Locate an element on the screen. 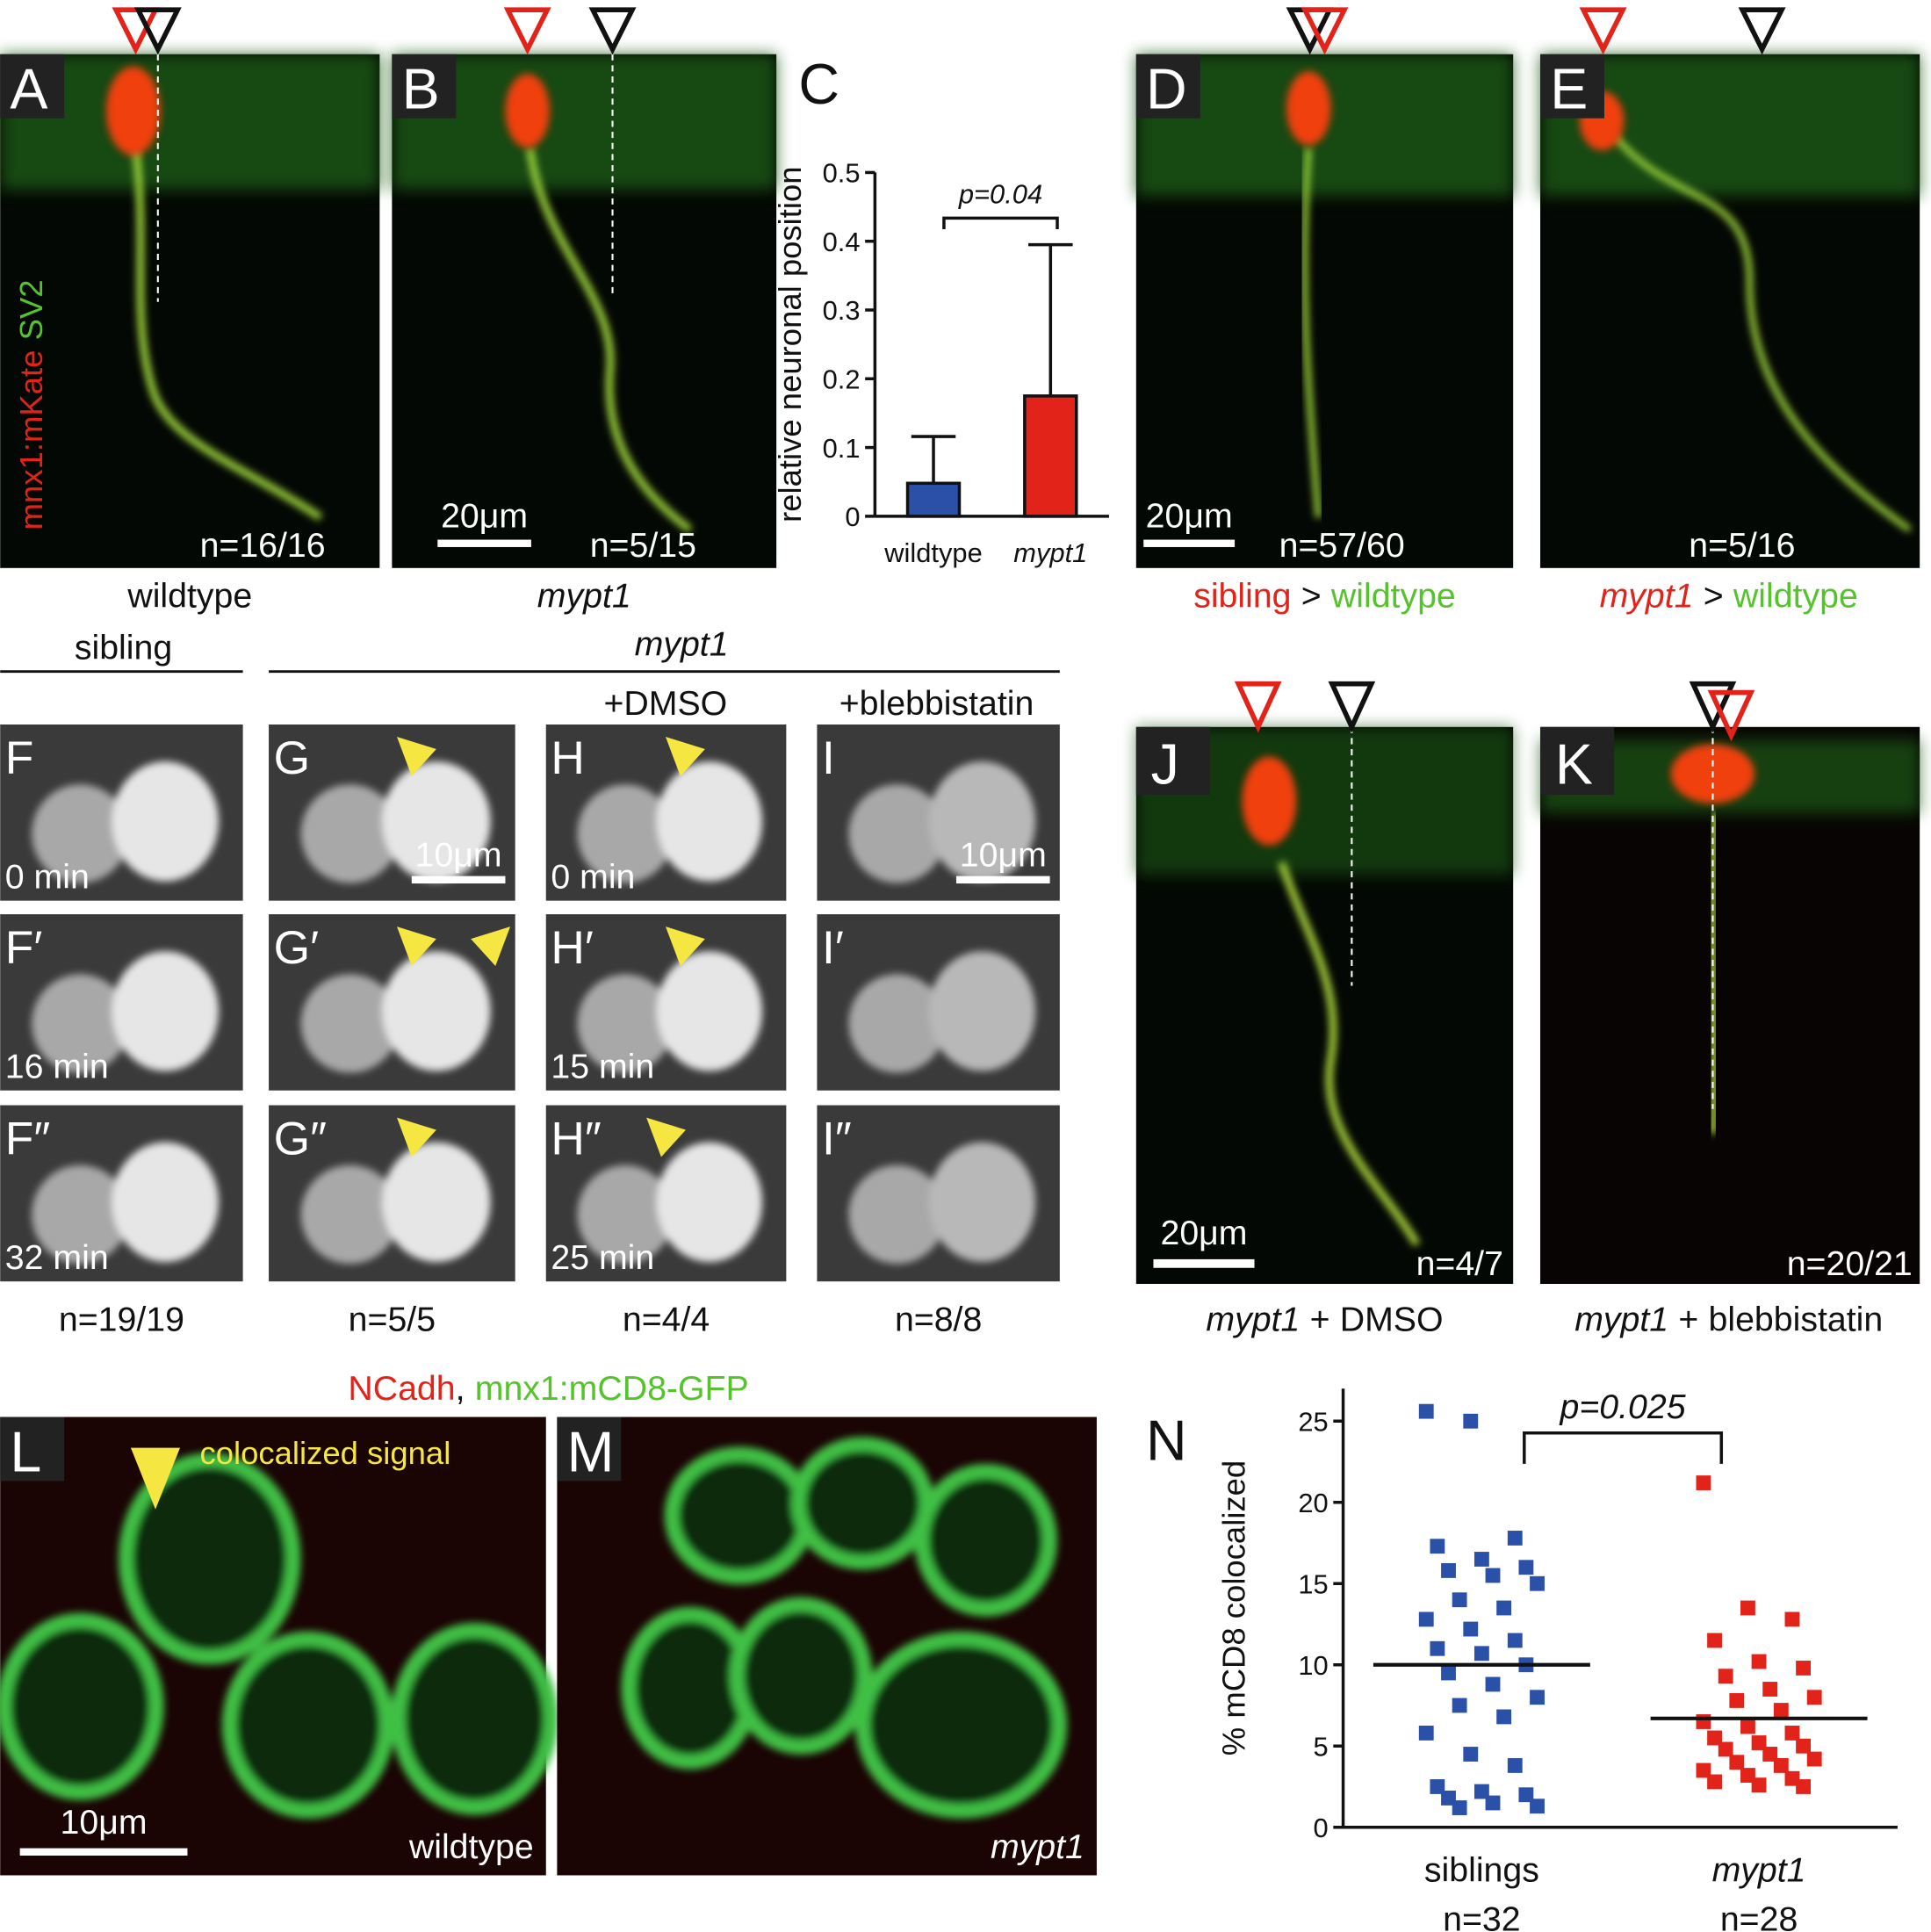 This screenshot has width=1931, height=1932. count: n=5/5 is located at coordinates (392, 1319).